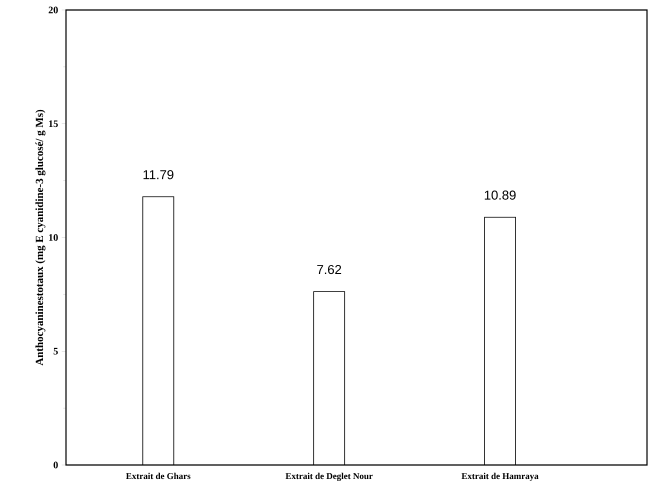  Describe the element at coordinates (53, 124) in the screenshot. I see `y-tick-label: 15` at that location.